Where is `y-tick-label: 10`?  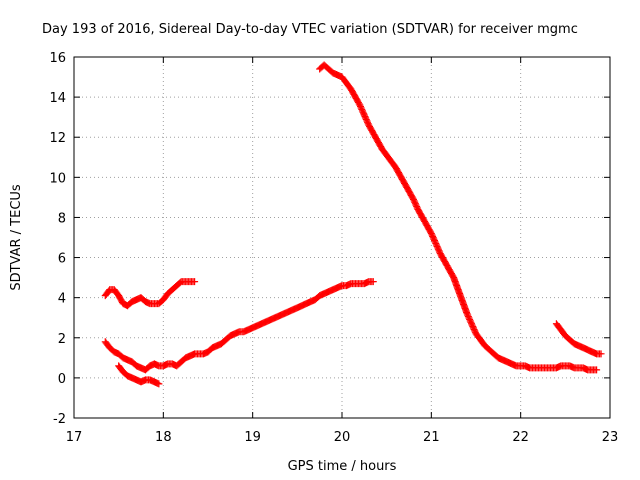 y-tick-label: 10 is located at coordinates (57, 178).